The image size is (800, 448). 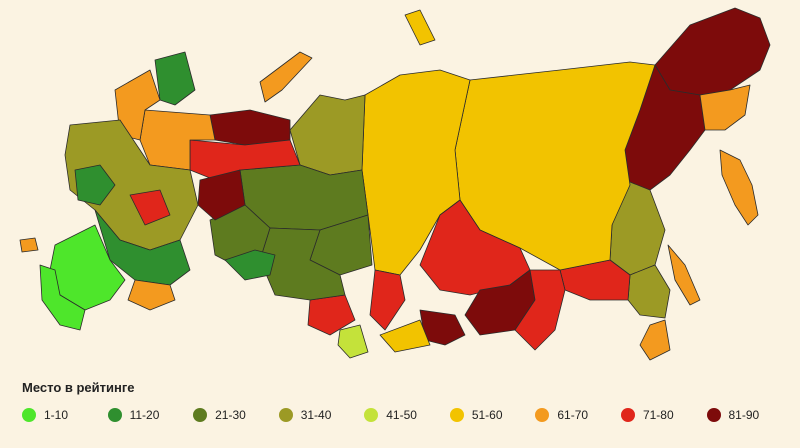 What do you see at coordinates (151, 295) in the screenshot?
I see `region-volgograd` at bounding box center [151, 295].